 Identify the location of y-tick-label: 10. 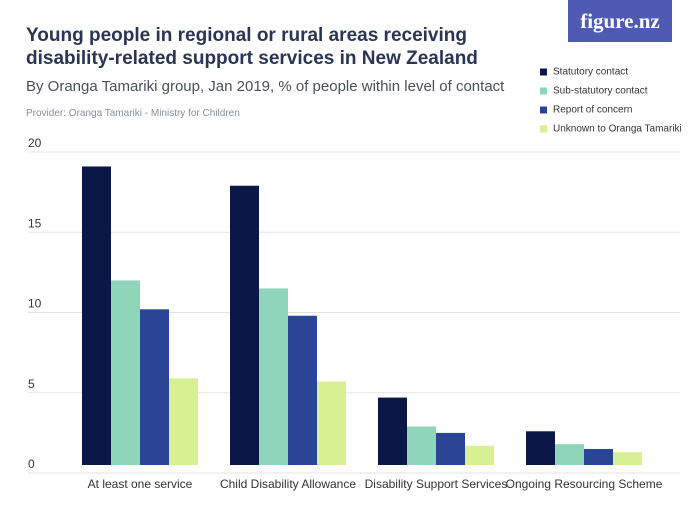
(35, 304).